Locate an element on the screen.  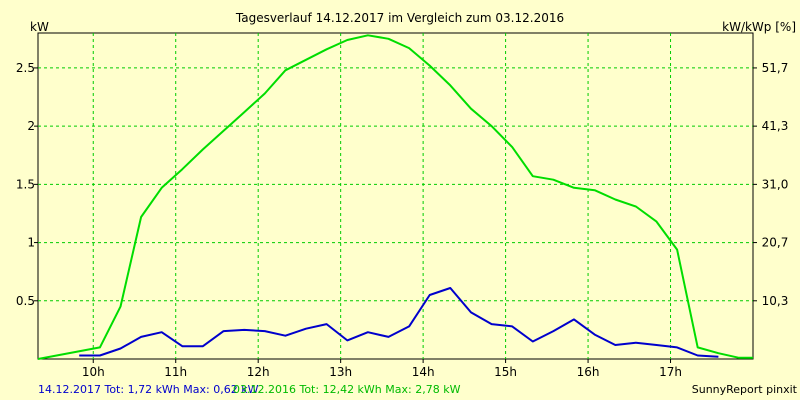
x-tick-label: 11h is located at coordinates (175, 372).